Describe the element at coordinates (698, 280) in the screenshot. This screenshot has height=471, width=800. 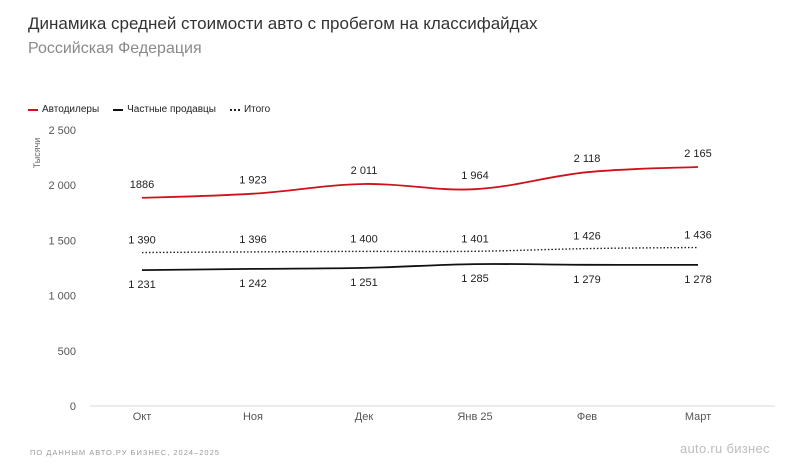
I see `data-label-private: 1 278` at that location.